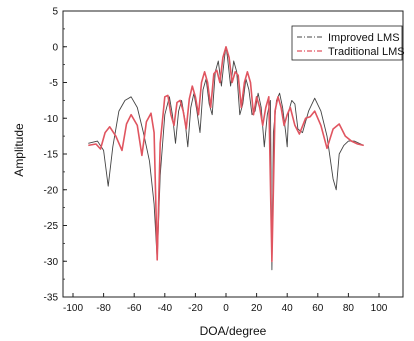  I want to click on x-axis-label: DOA/degree, so click(233, 331).